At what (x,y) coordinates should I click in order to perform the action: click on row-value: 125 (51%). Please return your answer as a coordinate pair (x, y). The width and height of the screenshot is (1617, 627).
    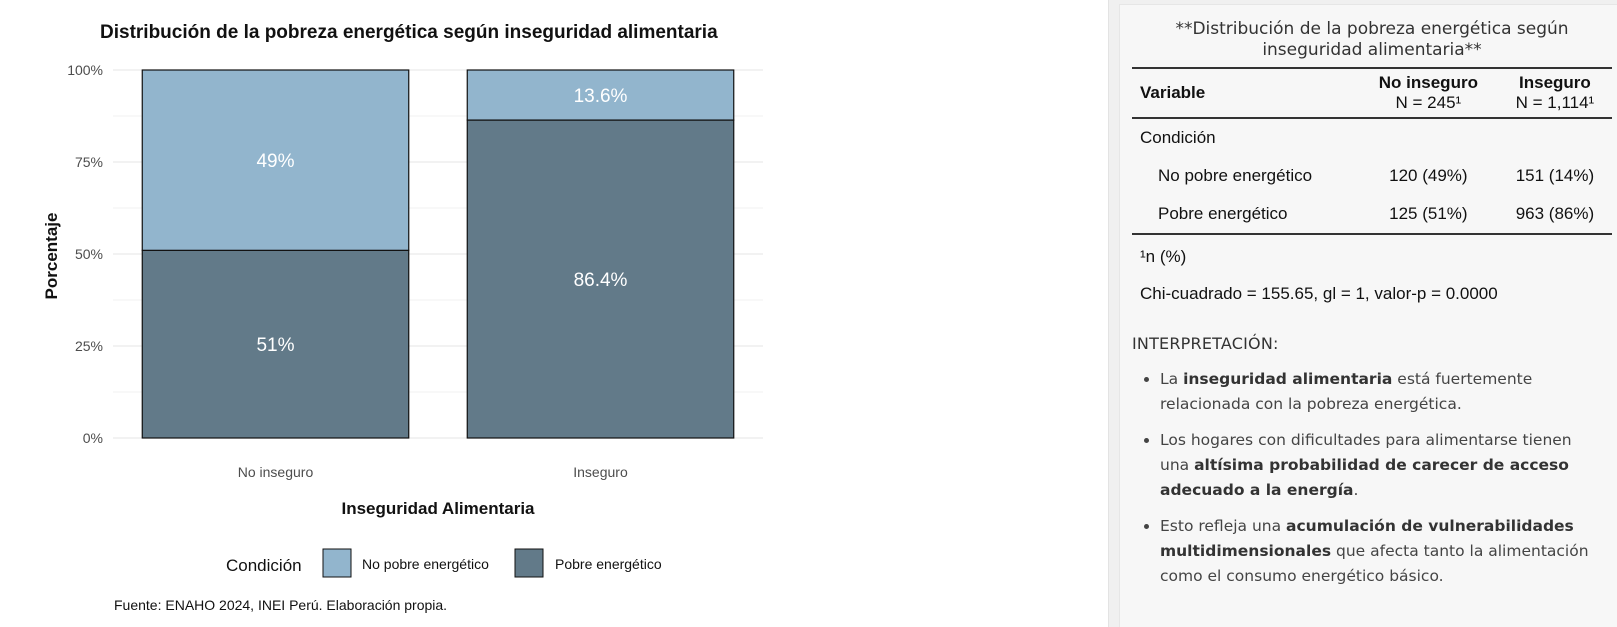
    Looking at the image, I should click on (1428, 213).